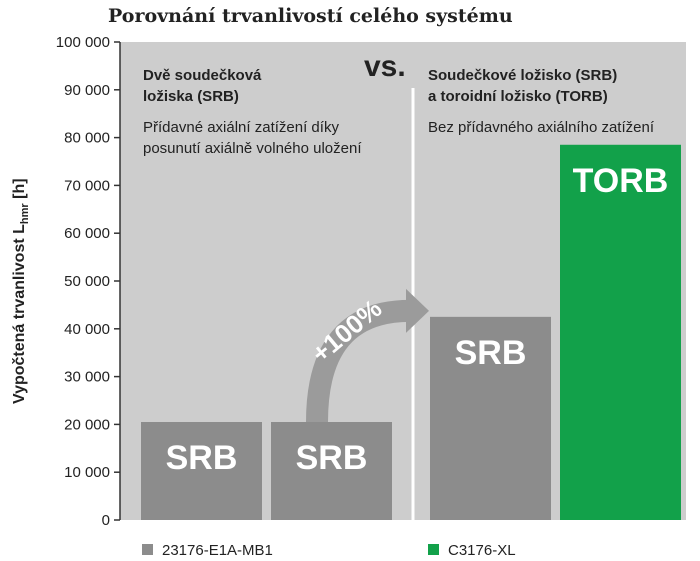  What do you see at coordinates (87, 281) in the screenshot?
I see `y-tick-label: 50 000` at bounding box center [87, 281].